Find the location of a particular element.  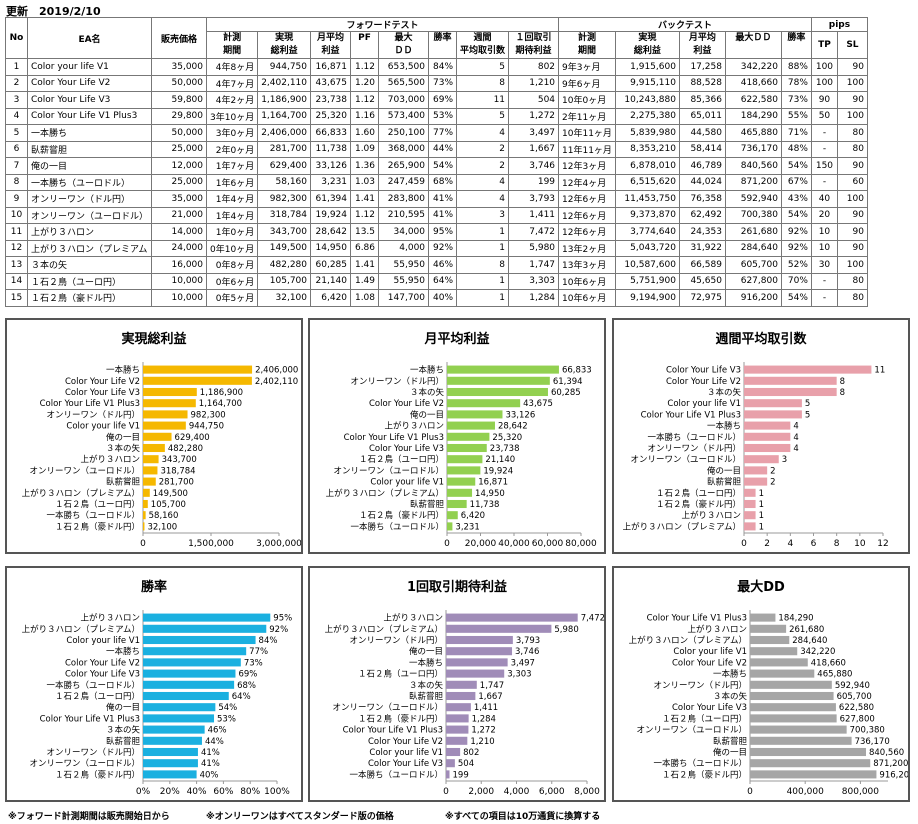

header-line: １回取引 is located at coordinates (533, 38).